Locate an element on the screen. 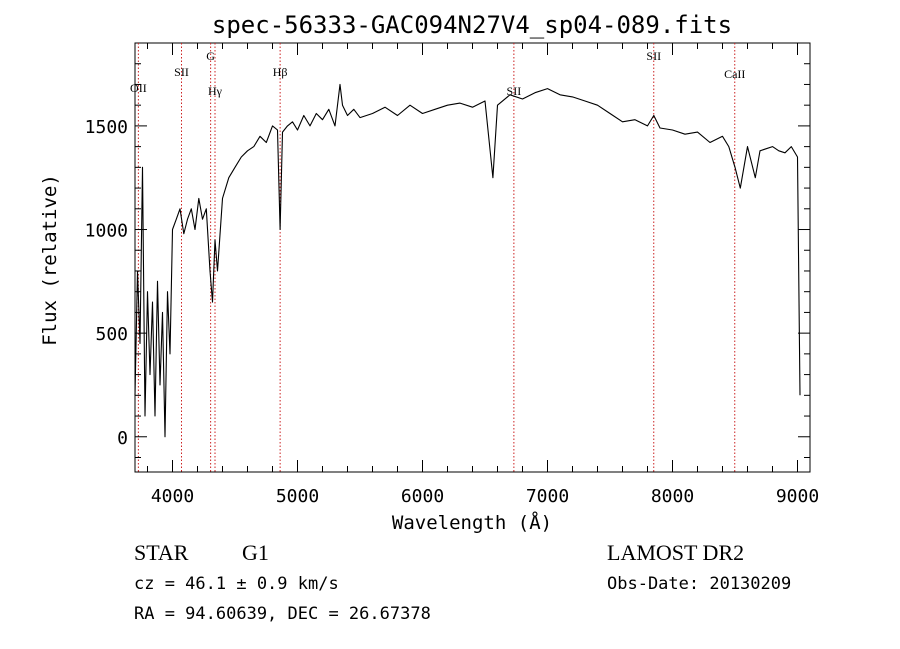 Image resolution: width=900 pixels, height=649 pixels. y-axis-label: Flux (relative) is located at coordinates (50, 260).